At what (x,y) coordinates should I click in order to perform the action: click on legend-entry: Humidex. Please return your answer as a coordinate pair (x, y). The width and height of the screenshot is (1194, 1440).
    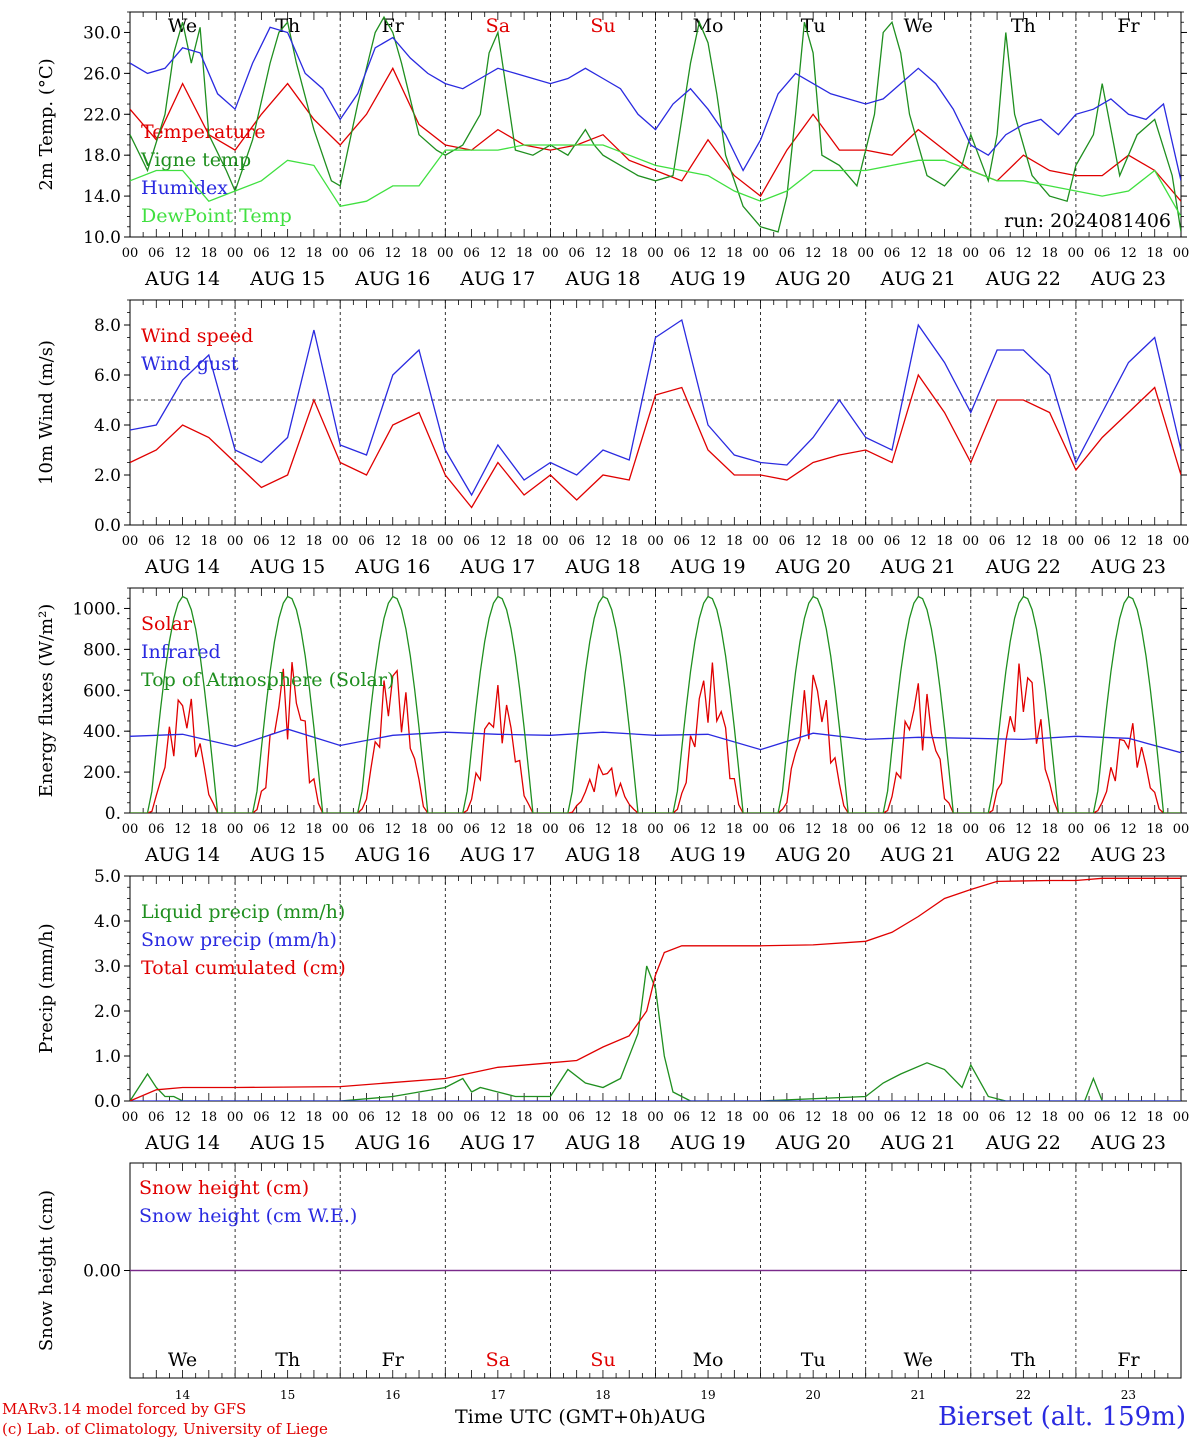
    Looking at the image, I should click on (184, 188).